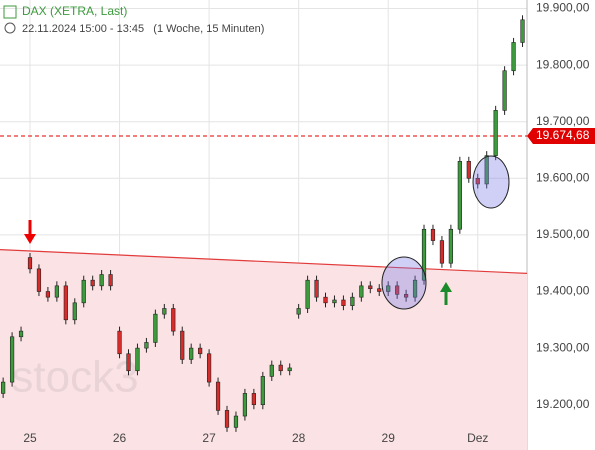 The image size is (595, 450). I want to click on arrow-down-head, so click(30, 239).